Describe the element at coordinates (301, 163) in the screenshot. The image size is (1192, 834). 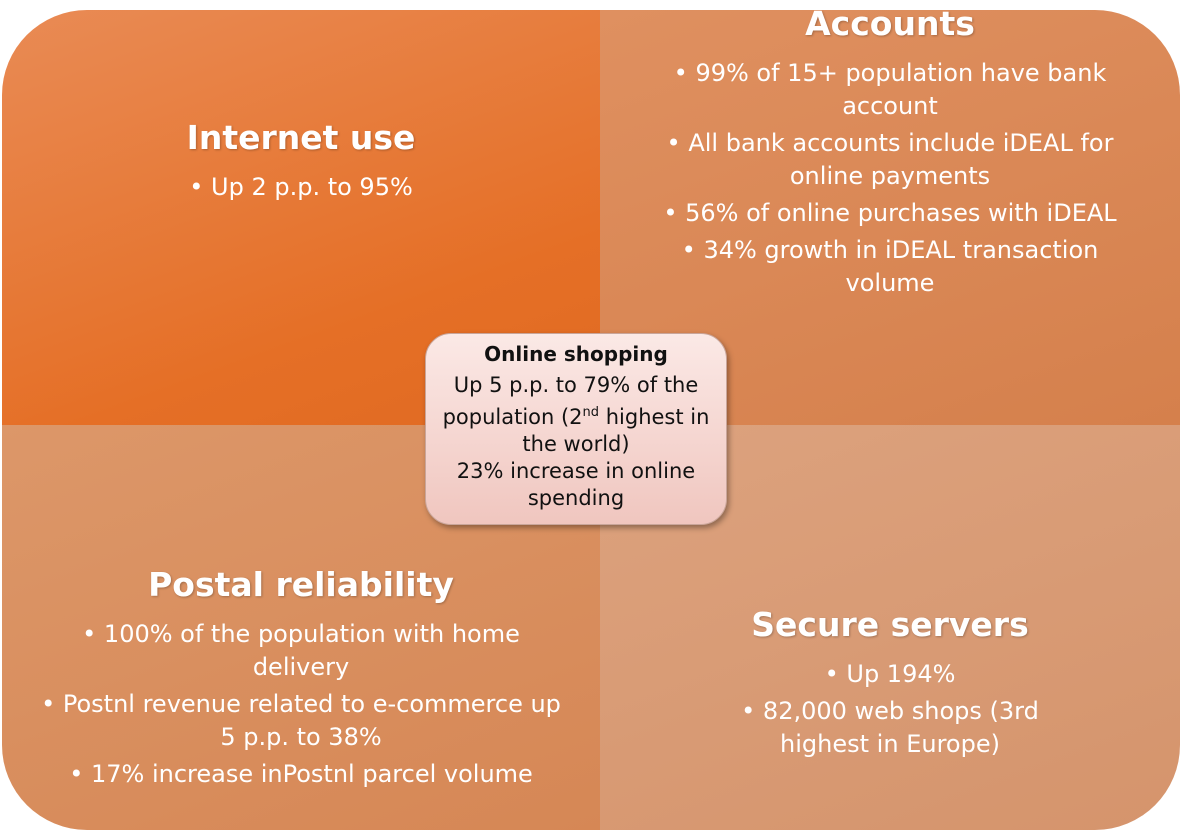
I see `quadrant-content: Internet use Up 2 p.p. to 95%` at that location.